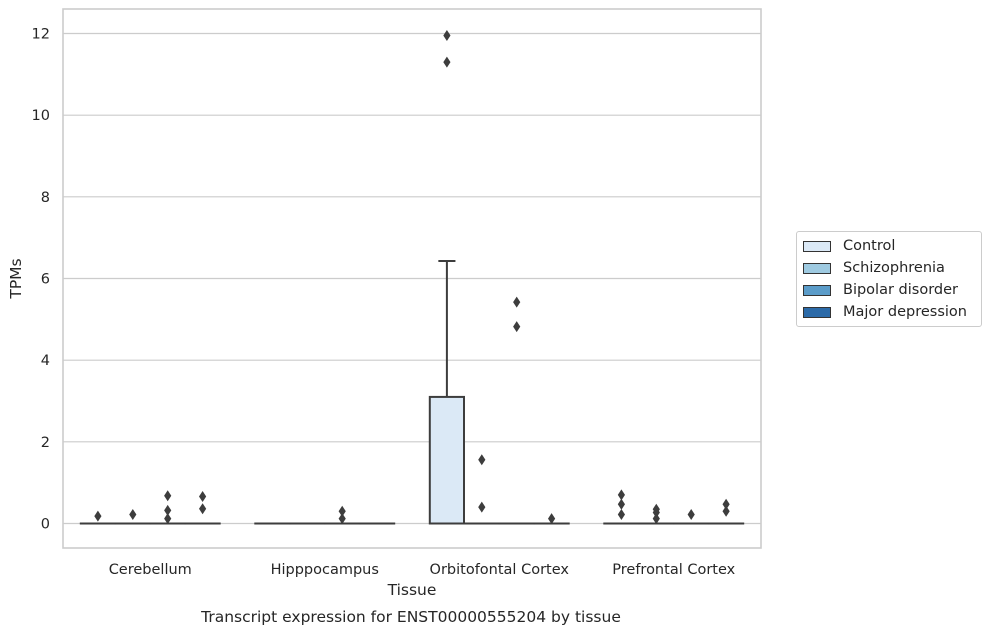  Describe the element at coordinates (45, 280) in the screenshot. I see `y-tick-label: 6` at that location.